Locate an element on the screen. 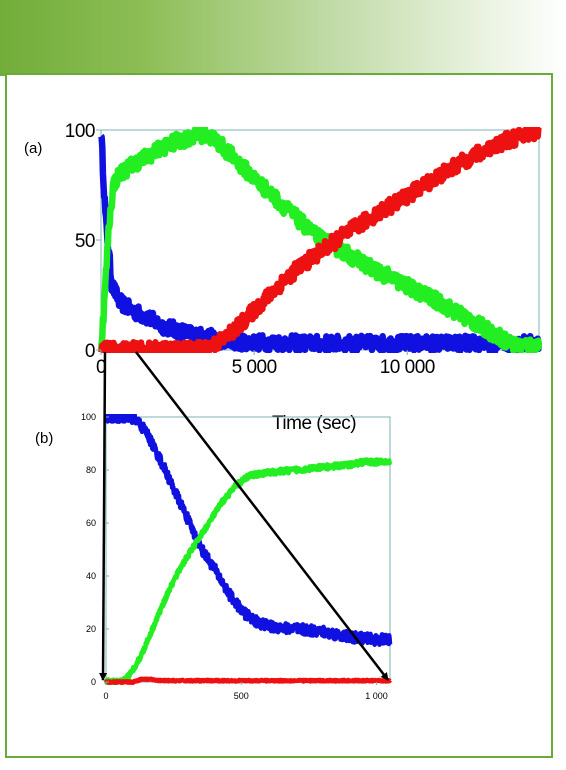 This screenshot has width=566, height=770. y-tick-label: 50 is located at coordinates (85, 241).